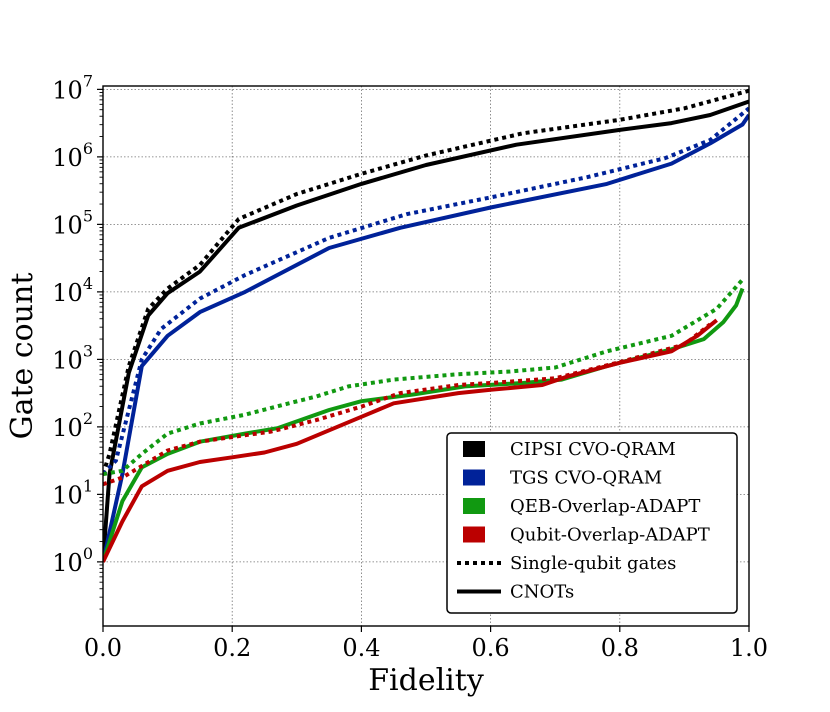 This screenshot has width=830, height=712. Describe the element at coordinates (72, 425) in the screenshot. I see `y-tick-label: 10²` at that location.